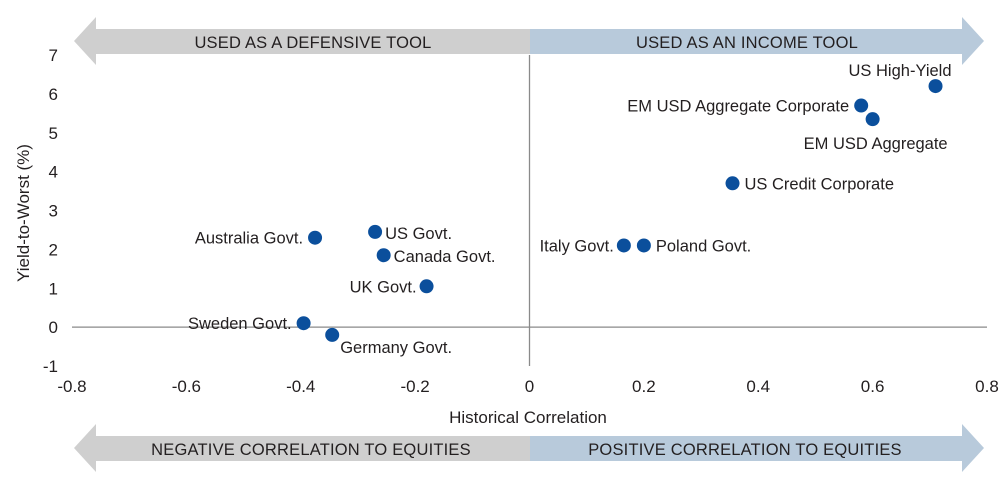 This screenshot has width=1000, height=493. What do you see at coordinates (53, 55) in the screenshot?
I see `y-tick-label: 7` at bounding box center [53, 55].